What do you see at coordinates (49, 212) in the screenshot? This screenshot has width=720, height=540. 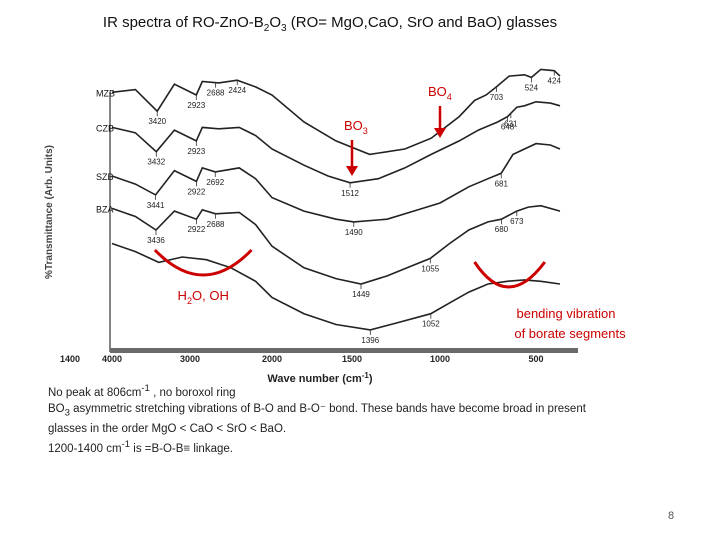 I see `y-axis-label: %Transmittance (Arb. Units)` at bounding box center [49, 212].